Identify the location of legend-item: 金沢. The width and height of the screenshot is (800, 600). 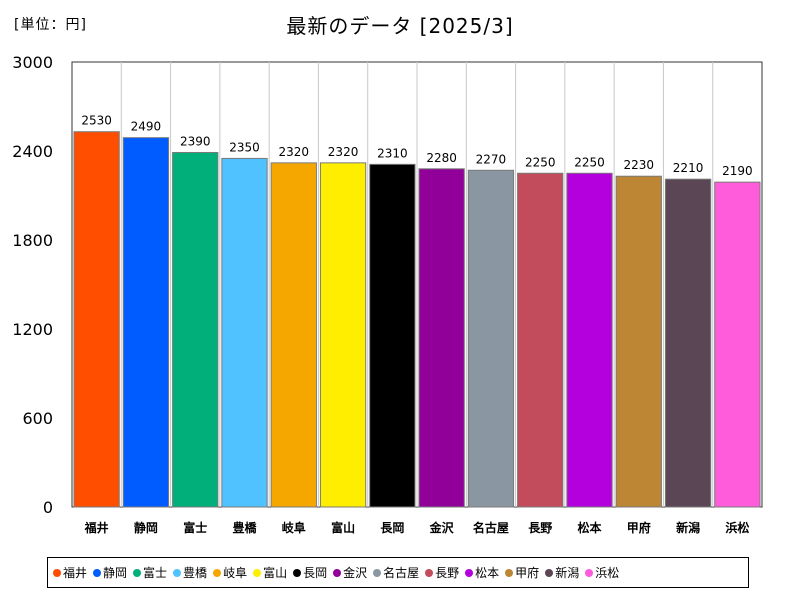
(350, 572).